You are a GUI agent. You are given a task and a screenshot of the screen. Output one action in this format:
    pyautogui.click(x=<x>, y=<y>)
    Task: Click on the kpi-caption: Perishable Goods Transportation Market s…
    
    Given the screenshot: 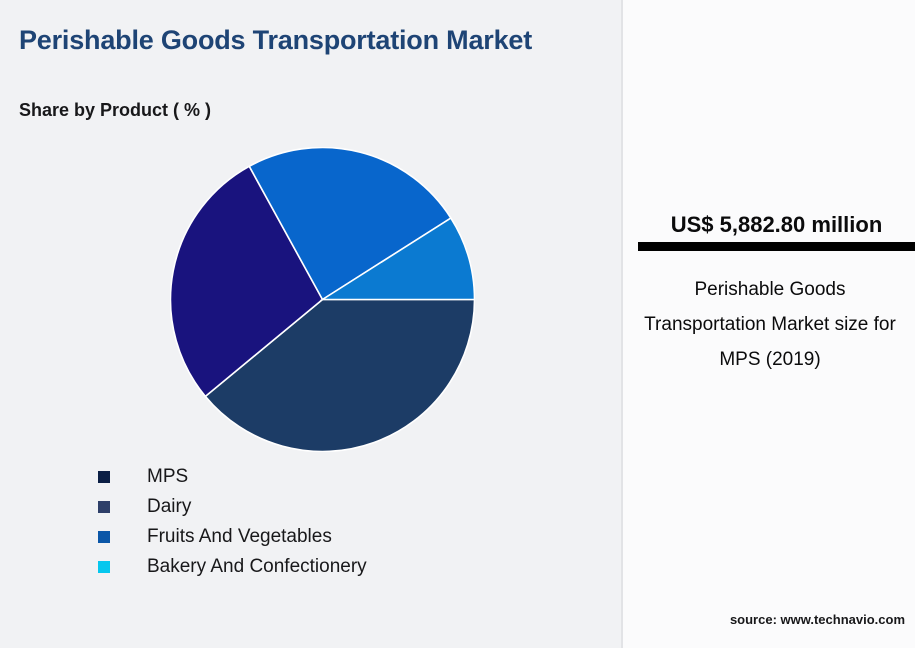 What is the action you would take?
    pyautogui.click(x=770, y=324)
    